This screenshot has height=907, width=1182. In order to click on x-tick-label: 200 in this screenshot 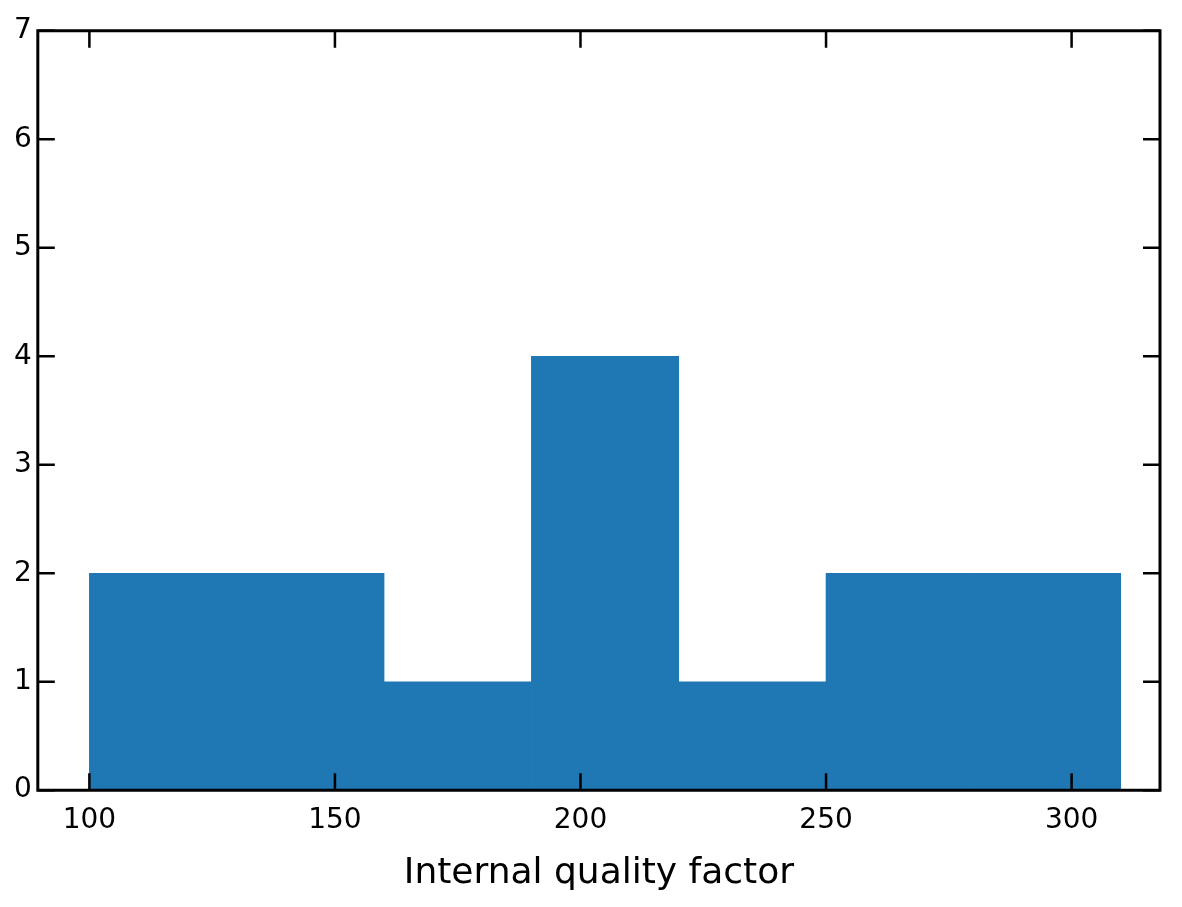, I will do `click(580, 819)`.